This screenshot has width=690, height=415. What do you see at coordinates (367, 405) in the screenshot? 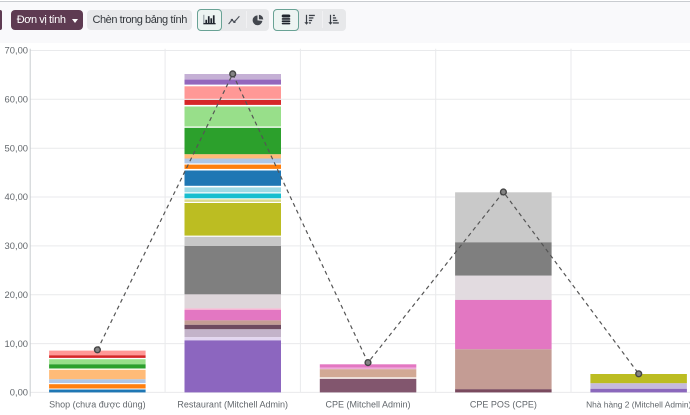
I see `svg-text: CPE (Mitchell Admin)` at bounding box center [367, 405].